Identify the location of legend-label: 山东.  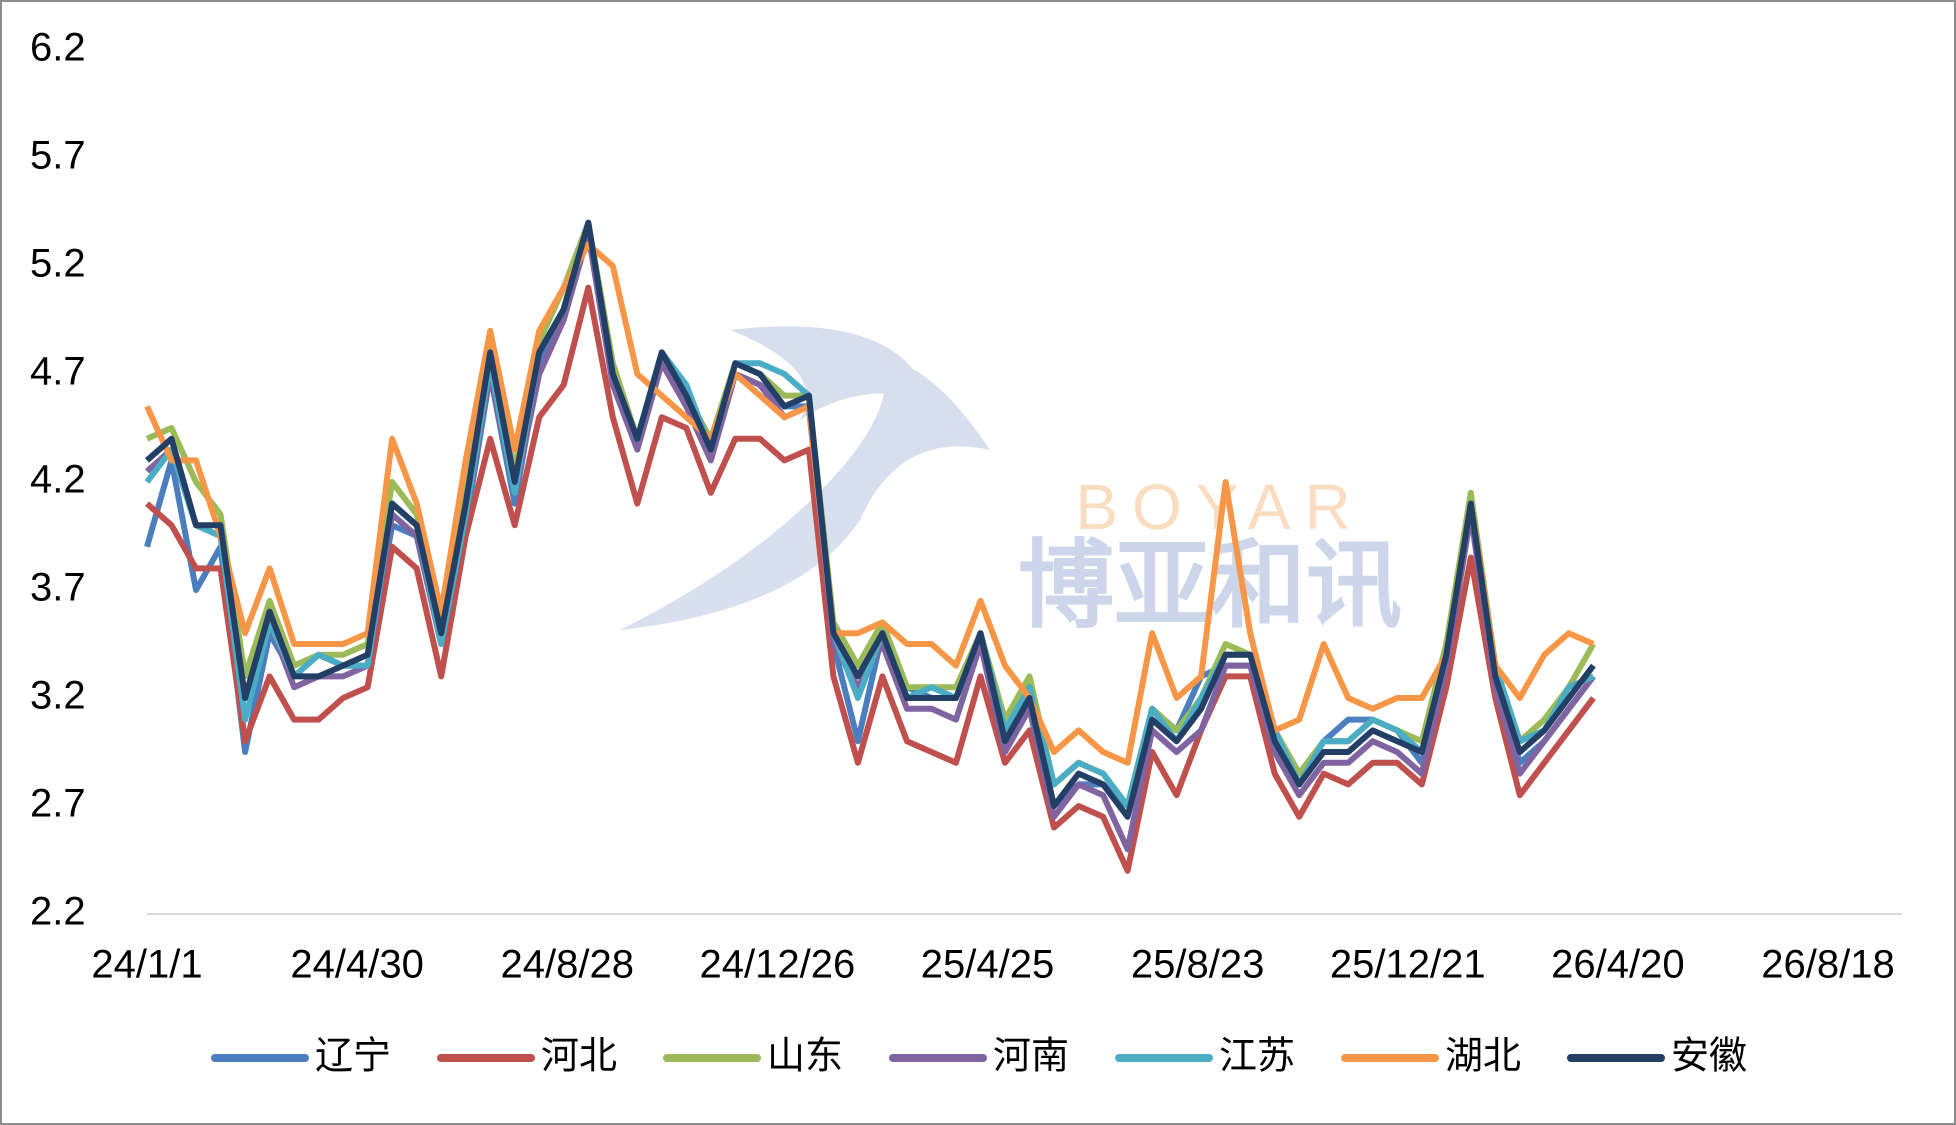
(805, 1056).